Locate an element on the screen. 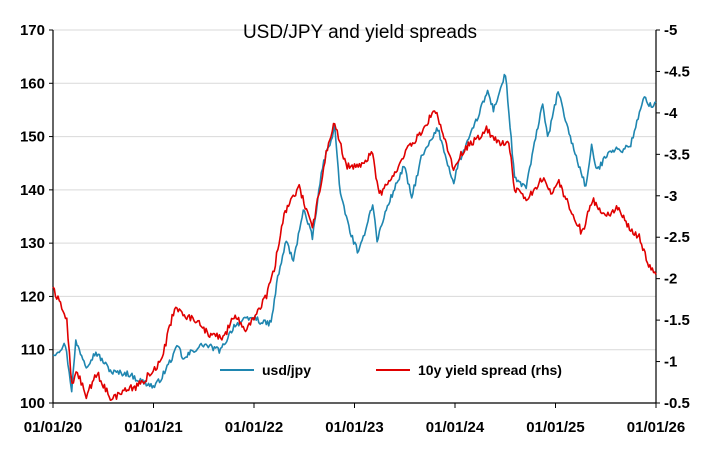 The width and height of the screenshot is (722, 454). y2-tick-label-9: -5 is located at coordinates (670, 30).